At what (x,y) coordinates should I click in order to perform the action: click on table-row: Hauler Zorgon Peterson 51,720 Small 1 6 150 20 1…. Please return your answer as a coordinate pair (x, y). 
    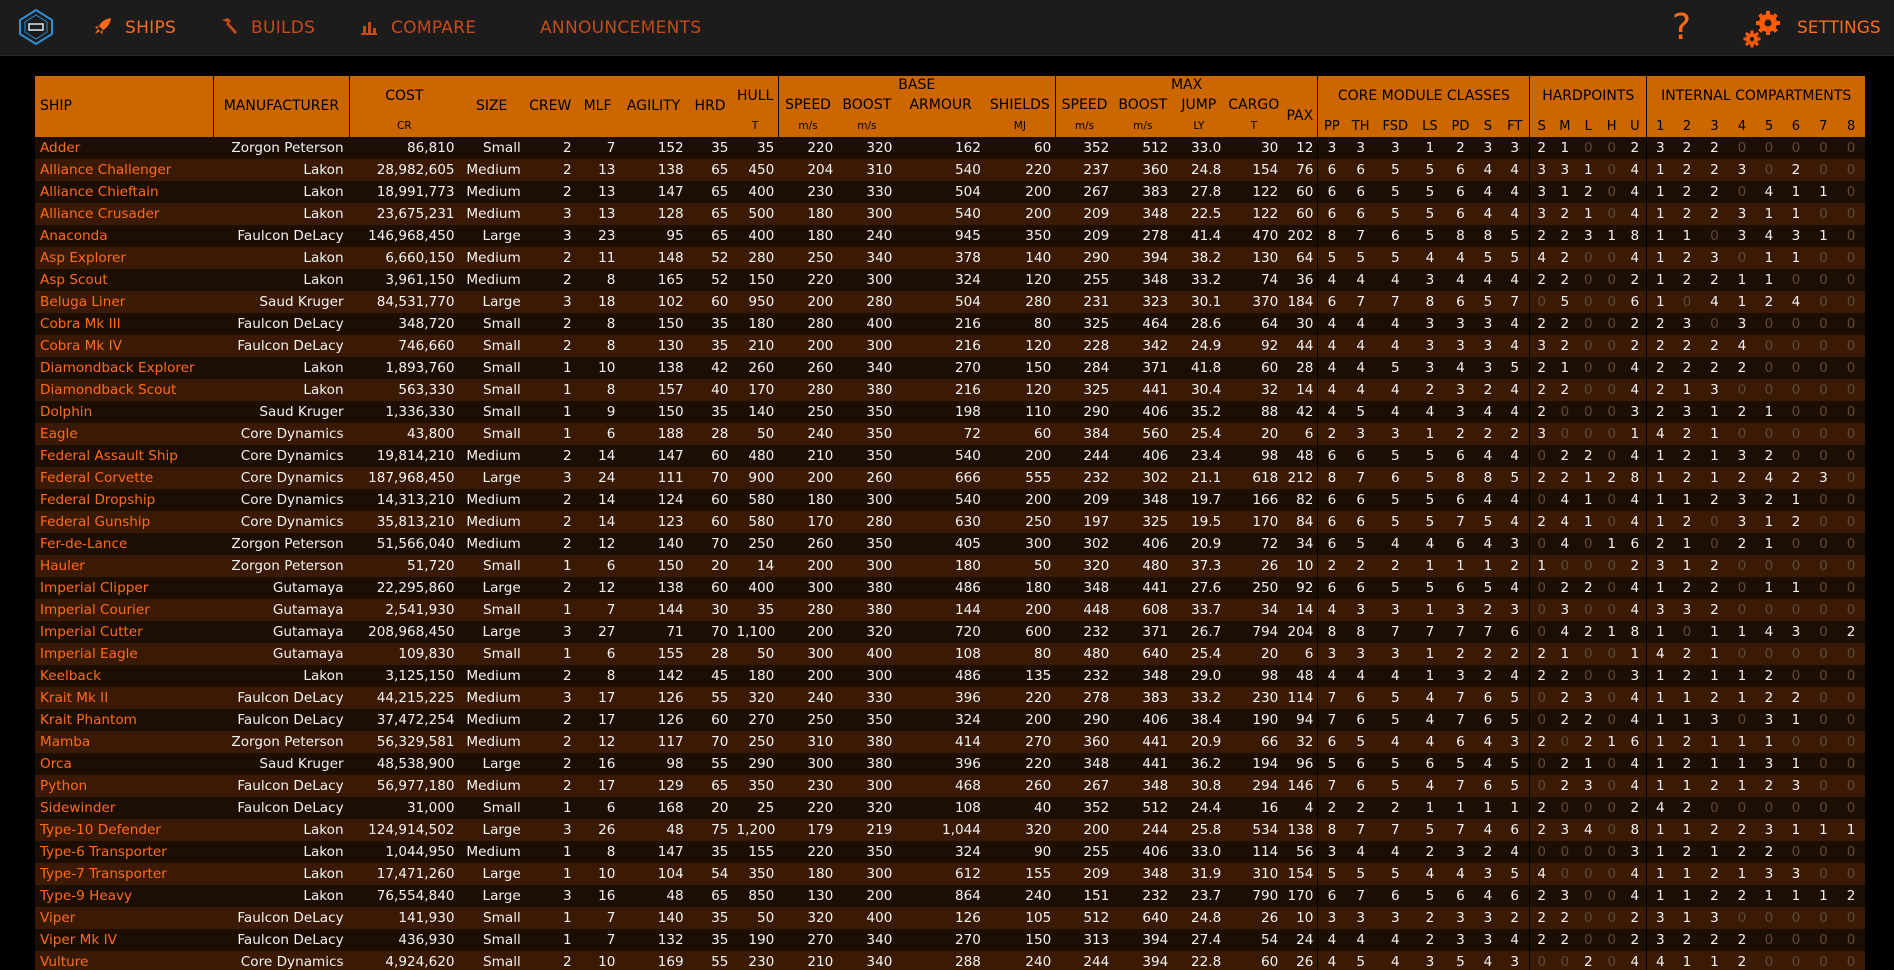
    Looking at the image, I should click on (950, 566).